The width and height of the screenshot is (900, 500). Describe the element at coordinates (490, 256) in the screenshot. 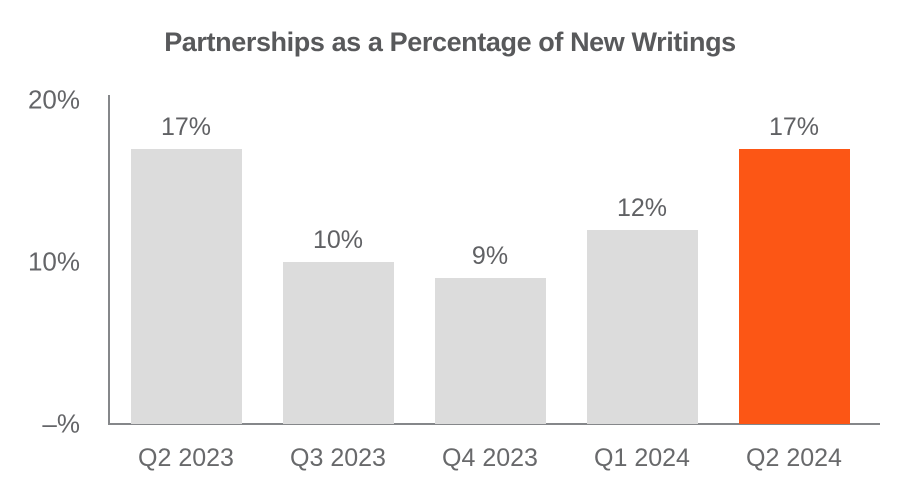

I see `bar-value-label-q4-2023: 9%` at that location.